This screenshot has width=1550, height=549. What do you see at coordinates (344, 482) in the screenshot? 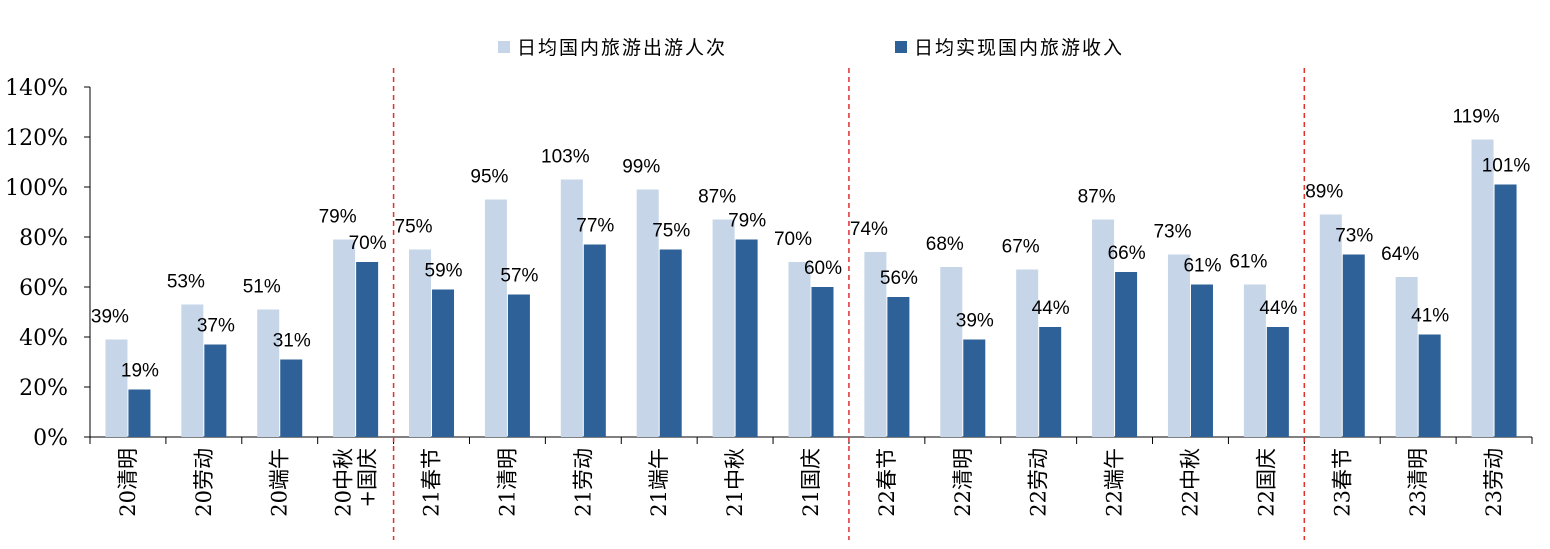
I see `category-label: 20中秋` at bounding box center [344, 482].